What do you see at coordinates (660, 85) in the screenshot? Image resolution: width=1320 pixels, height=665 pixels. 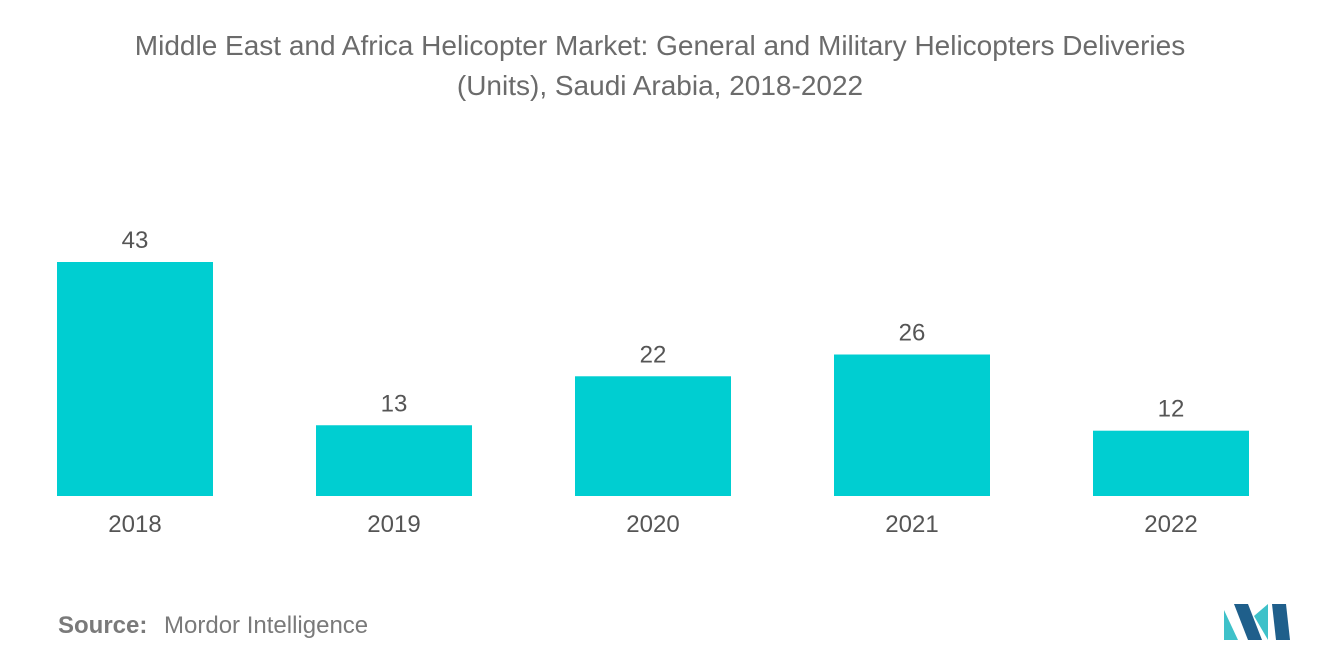 I see `chart-title-line-2: (Units), Saudi Arabia, 2018-2022` at bounding box center [660, 85].